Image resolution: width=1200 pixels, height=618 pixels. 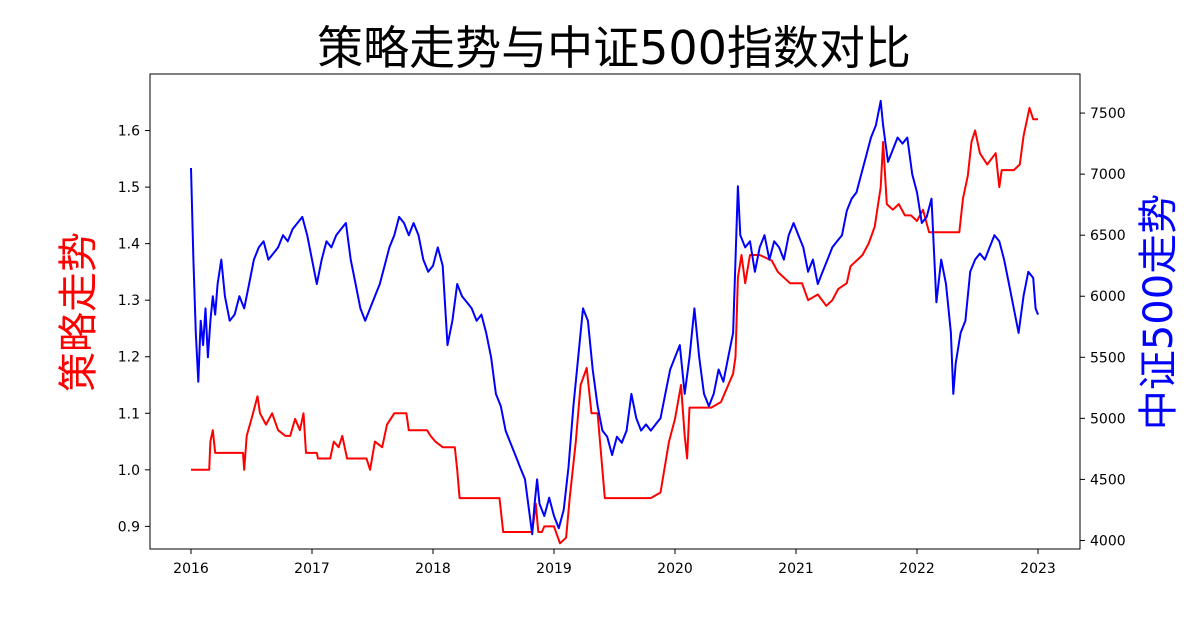 I want to click on y-left-tick-label: 1.1, so click(x=129, y=414).